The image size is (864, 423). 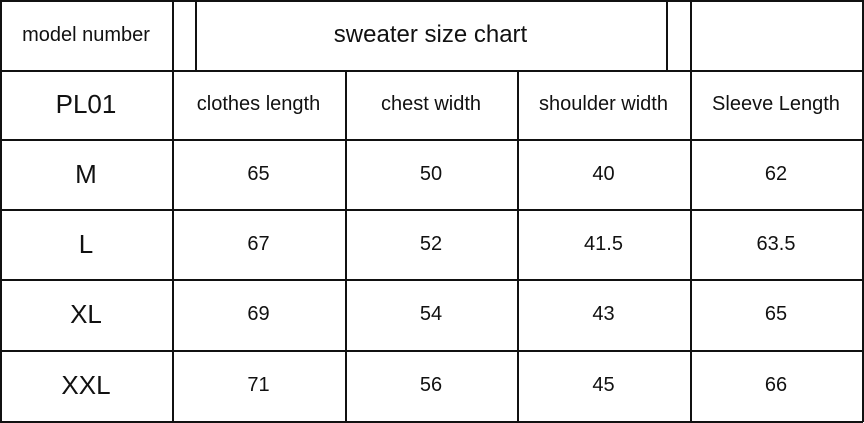 What do you see at coordinates (603, 104) in the screenshot?
I see `column-header: shoulder width` at bounding box center [603, 104].